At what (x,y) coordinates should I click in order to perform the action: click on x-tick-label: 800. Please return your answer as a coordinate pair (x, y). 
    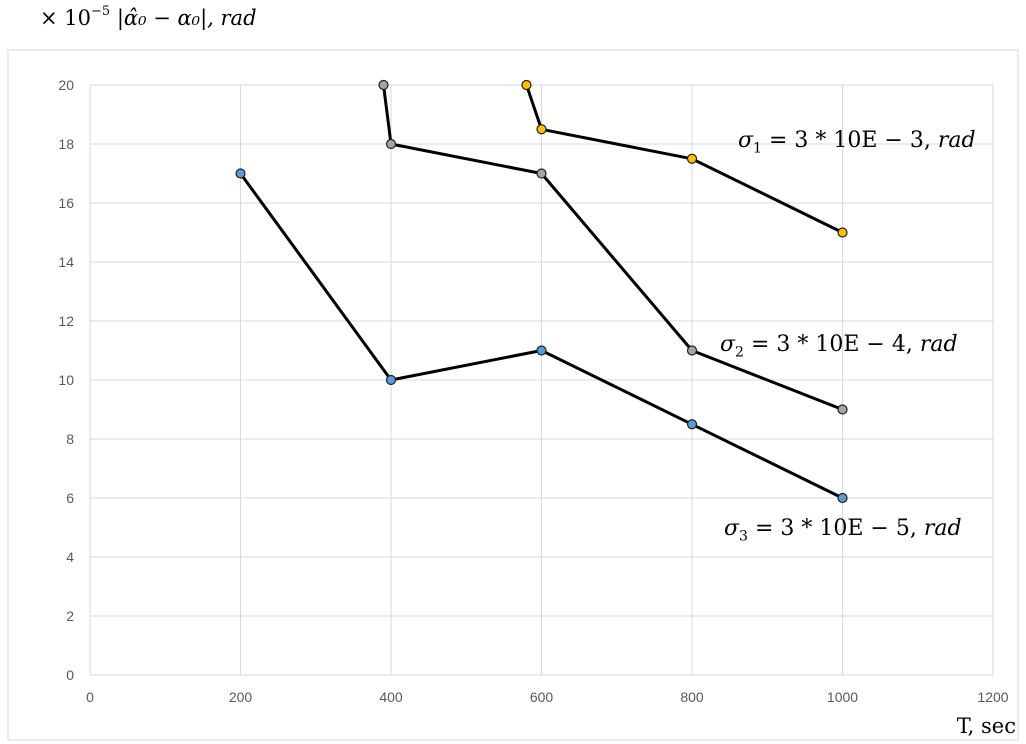
    Looking at the image, I should click on (692, 697).